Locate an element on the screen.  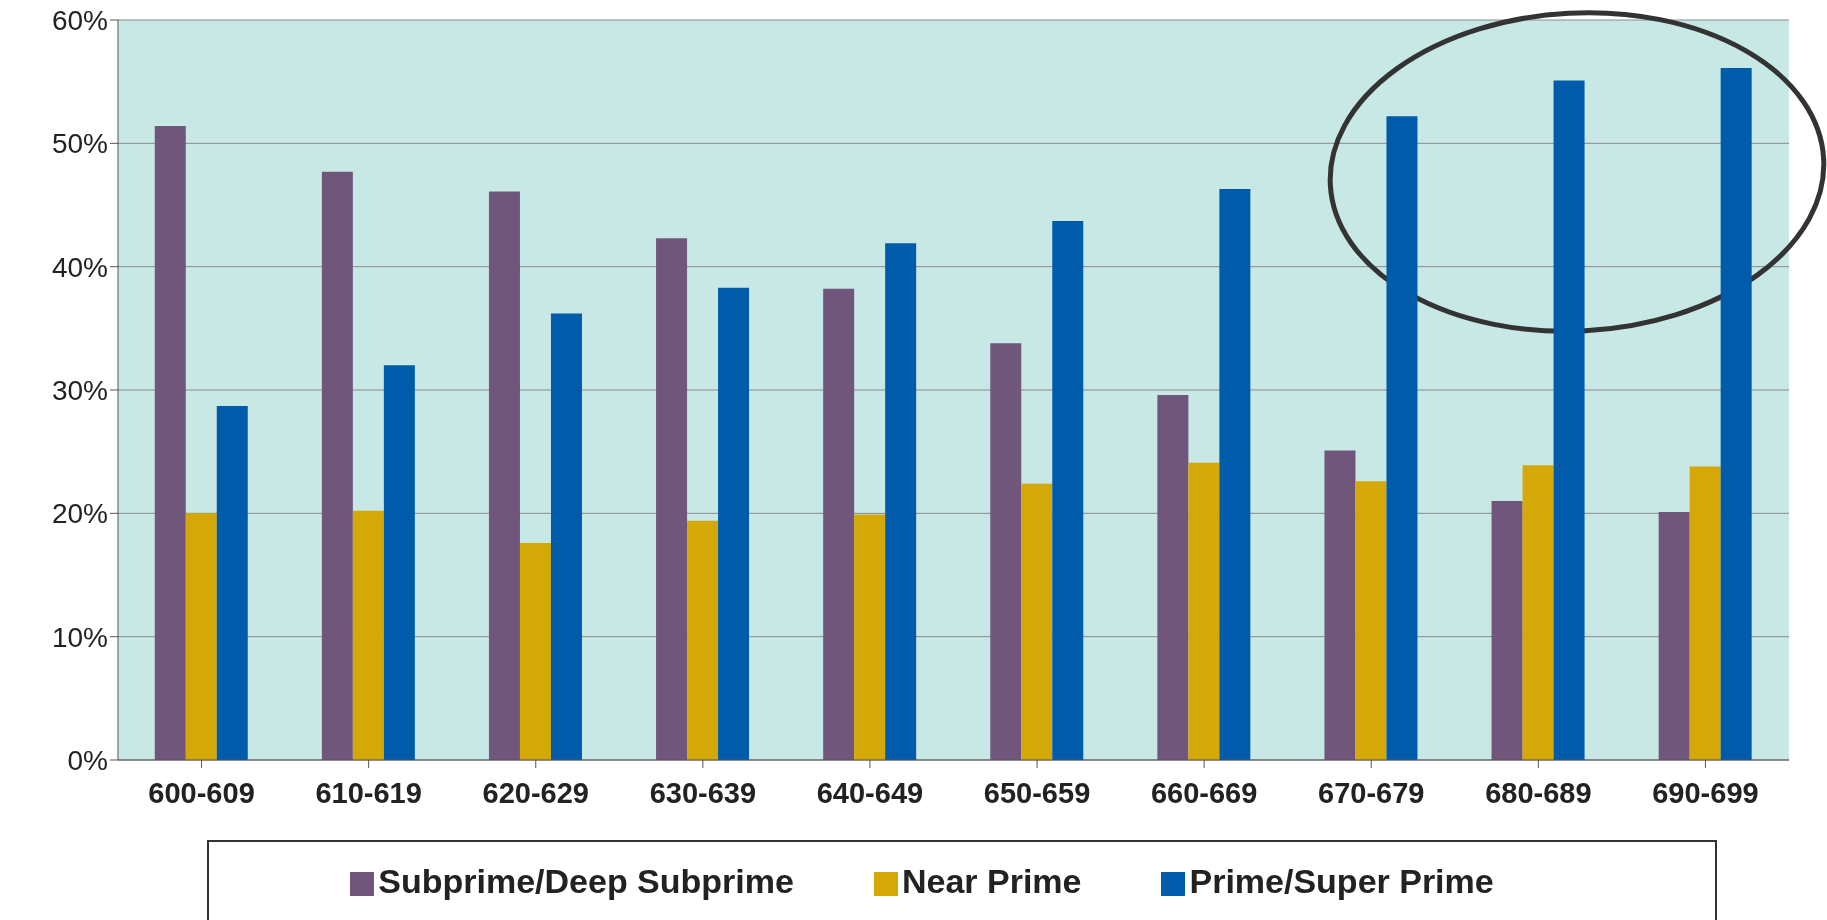
legend-label: Near Prime is located at coordinates (991, 880).